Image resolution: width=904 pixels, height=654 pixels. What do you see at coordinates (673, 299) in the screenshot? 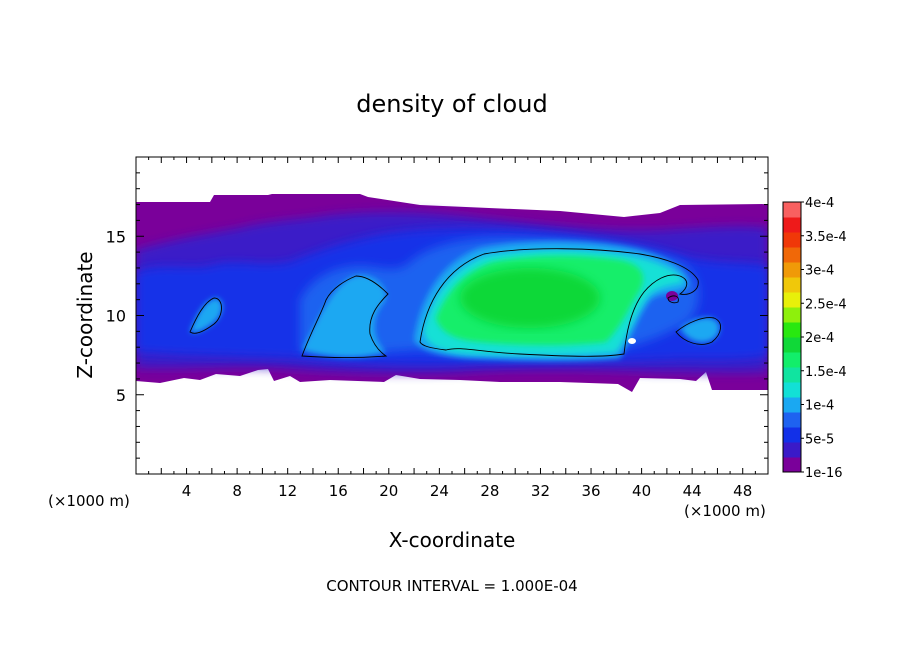
I see `contour-tiny` at bounding box center [673, 299].